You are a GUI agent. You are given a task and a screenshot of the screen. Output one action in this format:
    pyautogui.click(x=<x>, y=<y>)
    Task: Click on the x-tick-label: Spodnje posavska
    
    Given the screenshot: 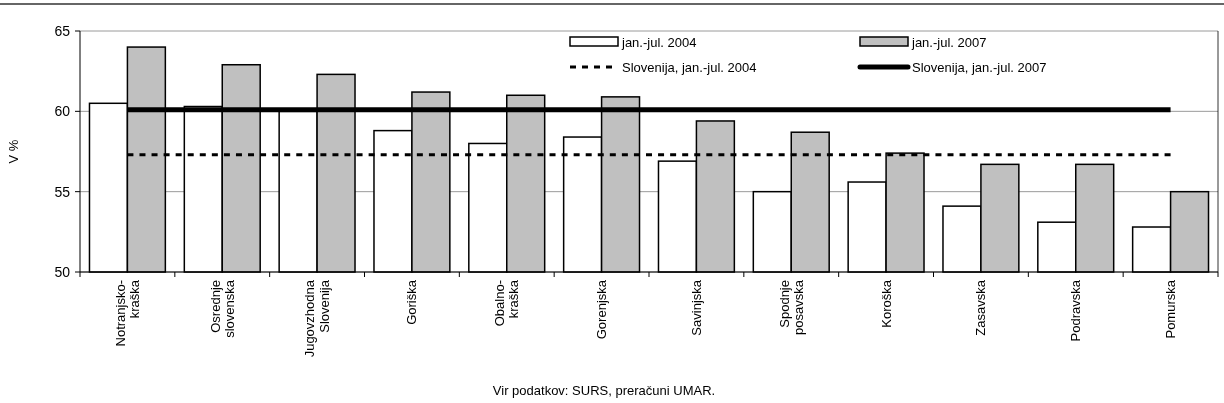 What is the action you would take?
    pyautogui.click(x=791, y=307)
    